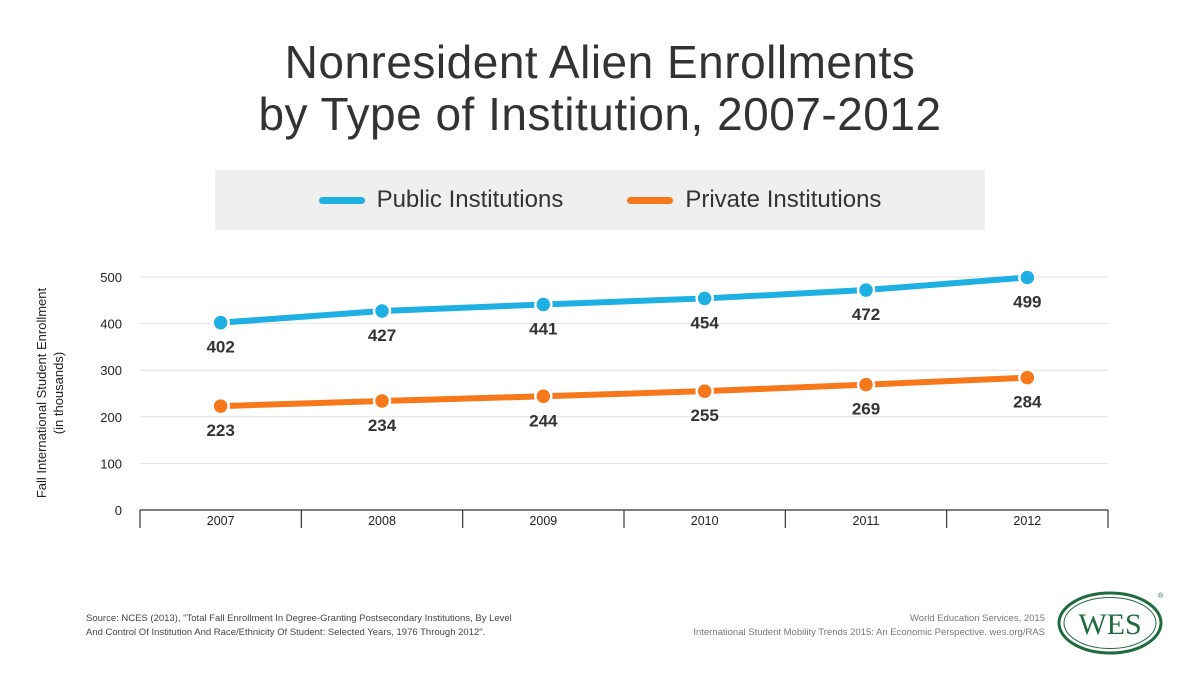 The width and height of the screenshot is (1200, 700). Describe the element at coordinates (111, 277) in the screenshot. I see `y-tick-label: 500` at that location.